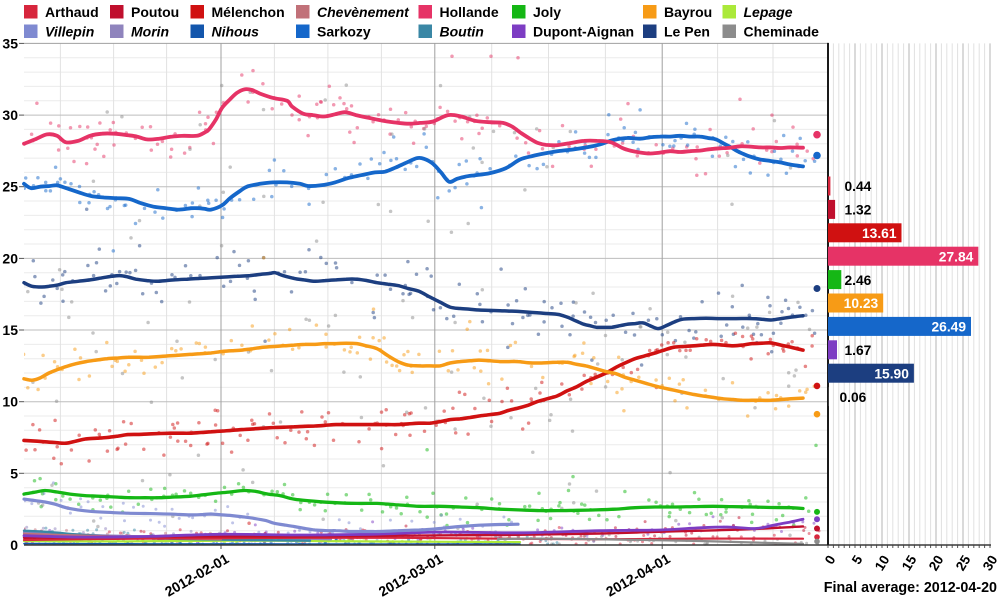 The height and width of the screenshot is (605, 1000). Describe the element at coordinates (363, 12) in the screenshot. I see `svg-text: Chevènement` at that location.